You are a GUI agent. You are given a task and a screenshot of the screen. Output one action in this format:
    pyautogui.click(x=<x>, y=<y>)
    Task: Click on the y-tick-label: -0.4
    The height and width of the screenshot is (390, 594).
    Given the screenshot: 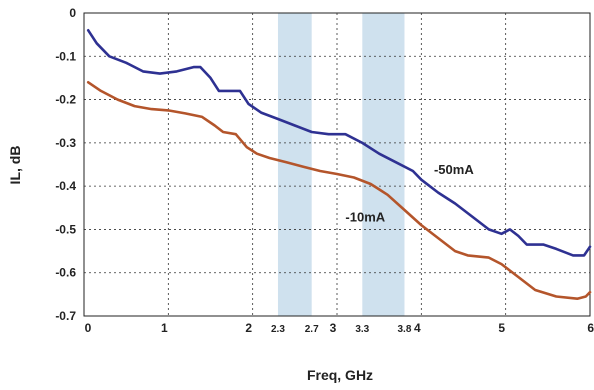 What is the action you would take?
    pyautogui.click(x=65, y=186)
    